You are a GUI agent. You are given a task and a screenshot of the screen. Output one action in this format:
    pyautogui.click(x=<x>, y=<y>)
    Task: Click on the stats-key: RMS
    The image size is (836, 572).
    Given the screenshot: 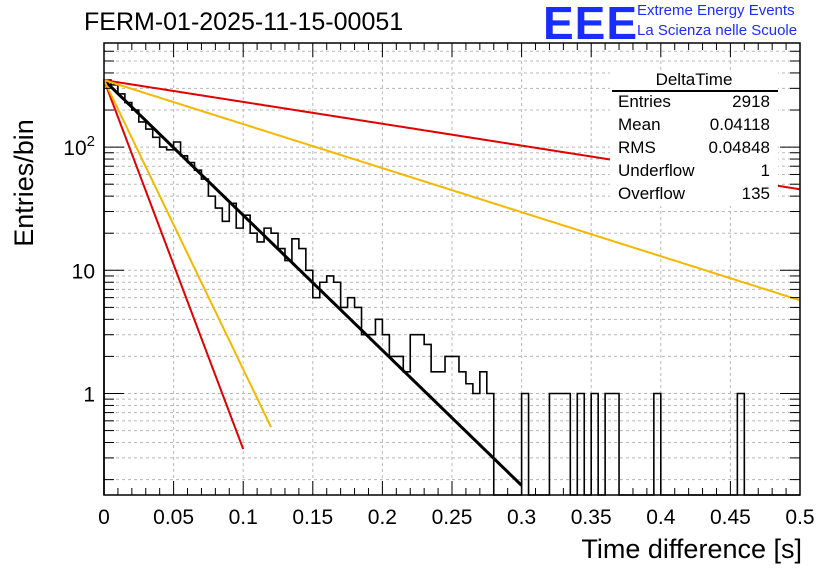 What is the action you would take?
    pyautogui.click(x=637, y=147)
    